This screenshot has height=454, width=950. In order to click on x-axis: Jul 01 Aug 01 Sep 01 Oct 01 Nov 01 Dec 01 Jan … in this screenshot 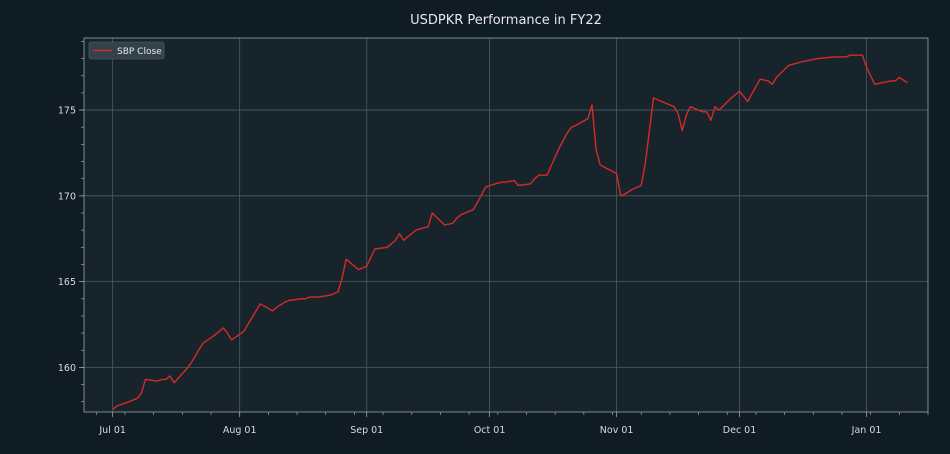, I will do `click(512, 424)`.